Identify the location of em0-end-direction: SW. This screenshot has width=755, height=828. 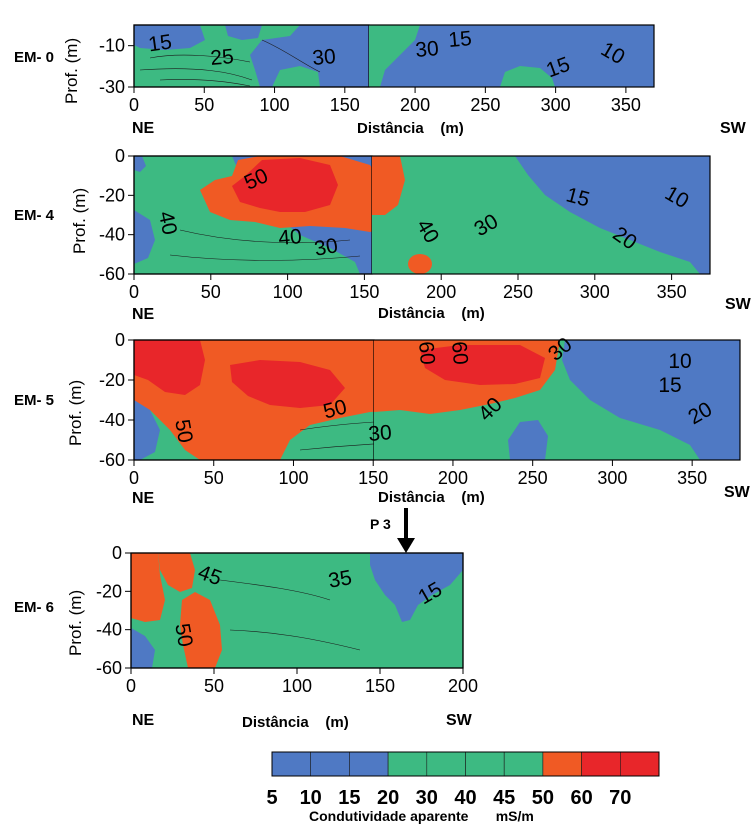
(733, 128).